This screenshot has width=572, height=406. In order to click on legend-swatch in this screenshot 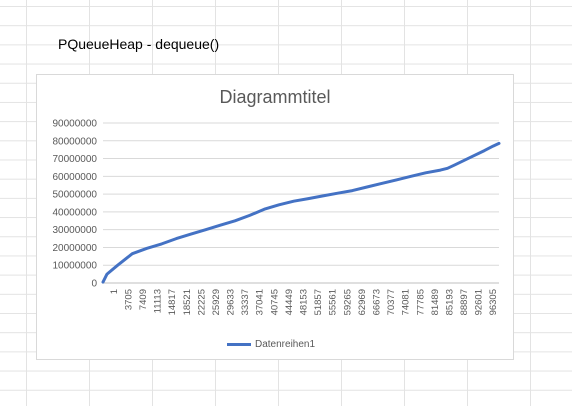, I will do `click(239, 344)`.